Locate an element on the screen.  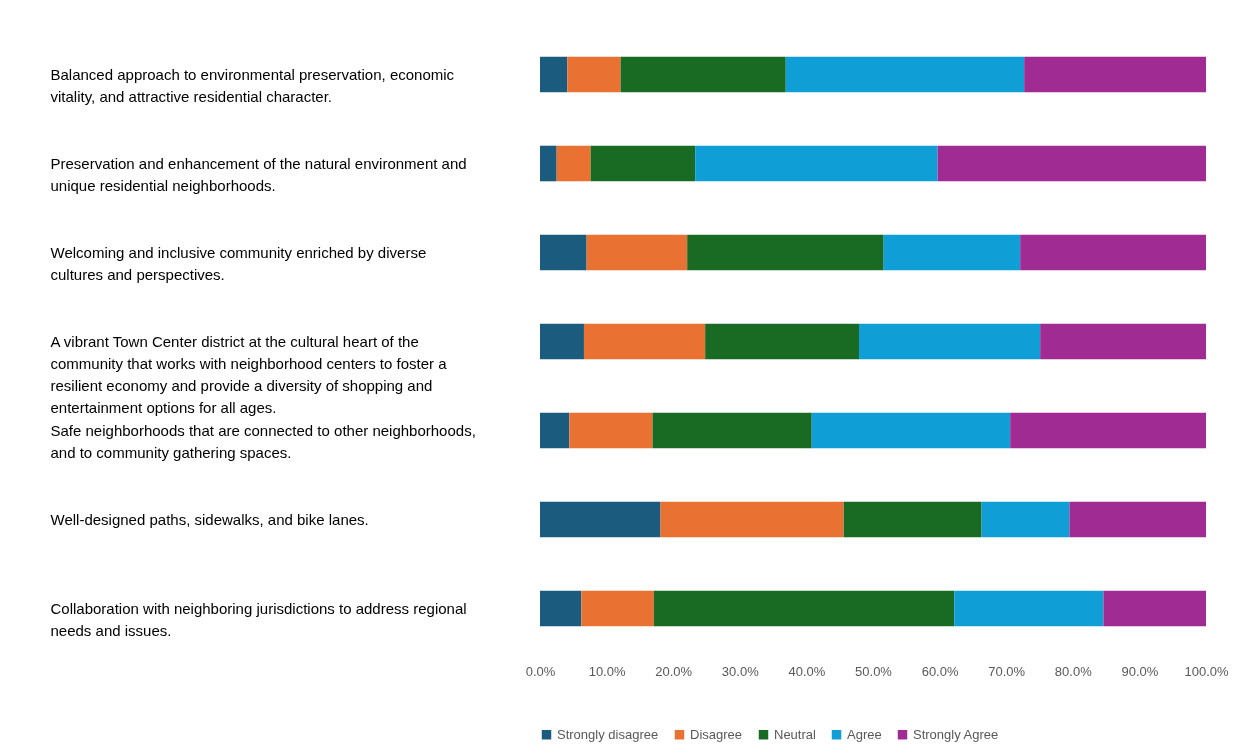
x-tick-label: 50.0% is located at coordinates (874, 671).